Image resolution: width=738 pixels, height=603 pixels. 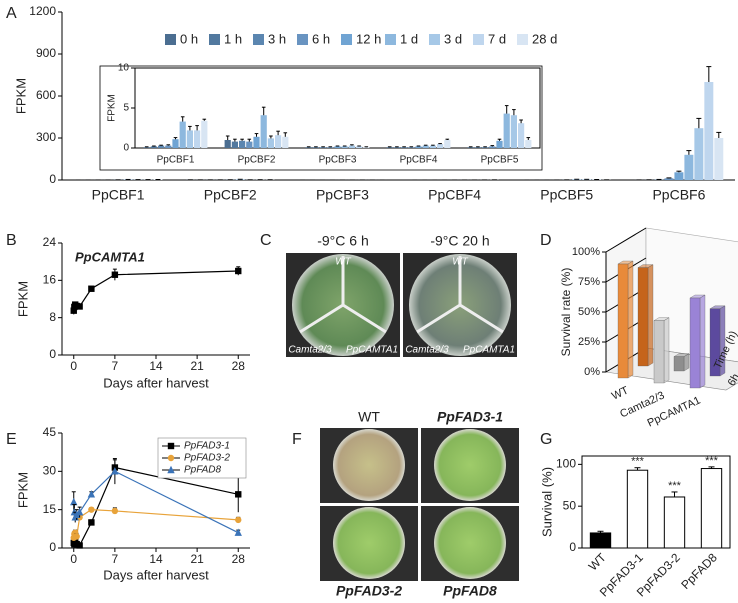 I want to click on y-tick-label: 100, so click(x=566, y=464).